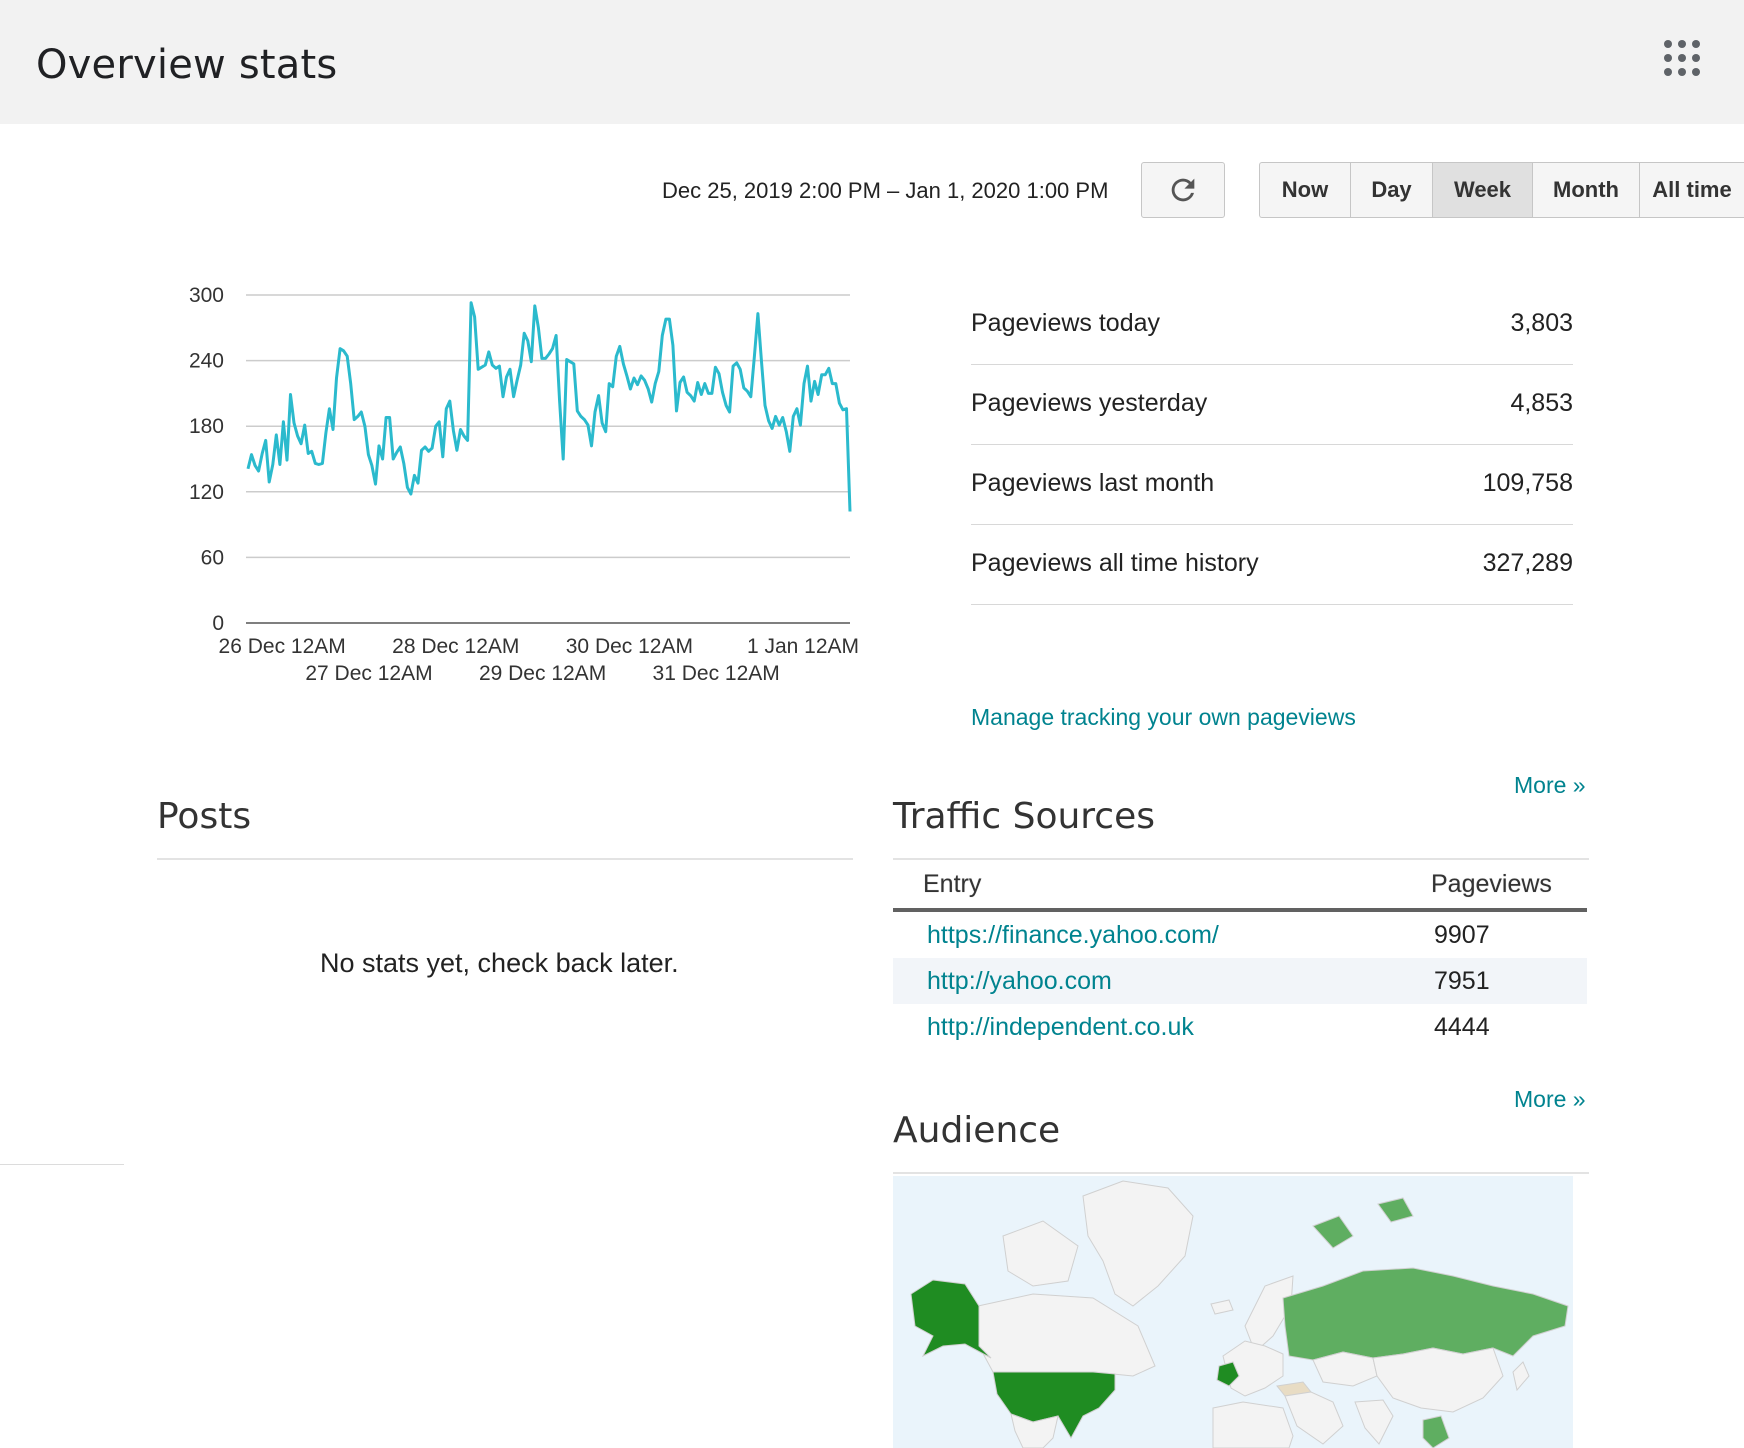 This screenshot has width=1744, height=1448. I want to click on pageviews-series-line, so click(549, 406).